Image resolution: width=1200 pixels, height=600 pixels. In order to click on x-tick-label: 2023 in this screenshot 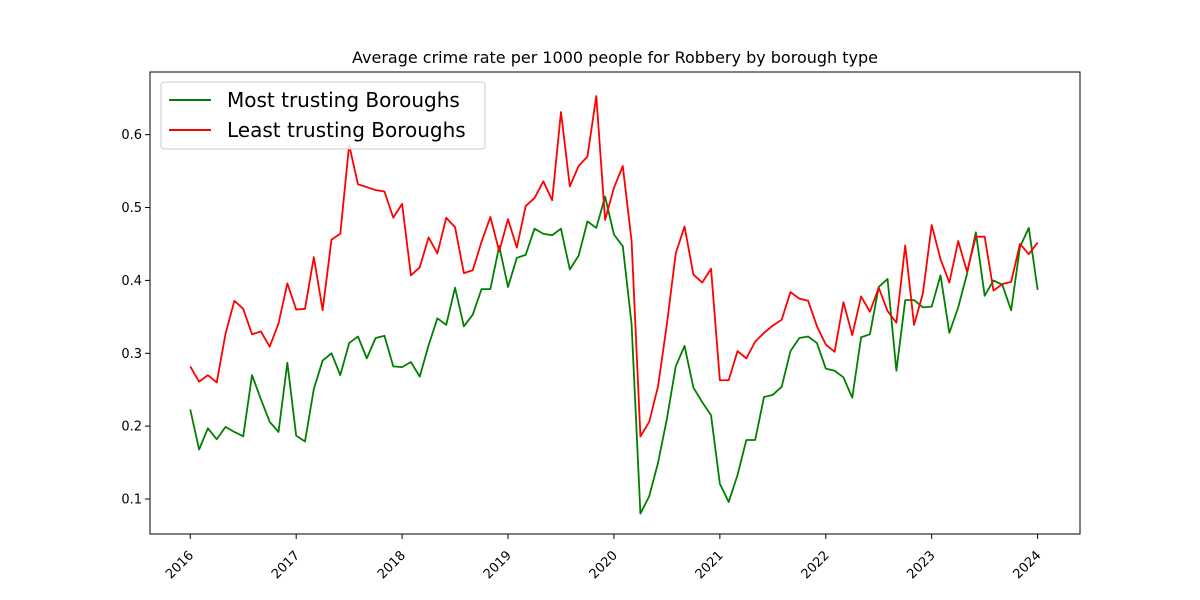, I will do `click(922, 565)`.